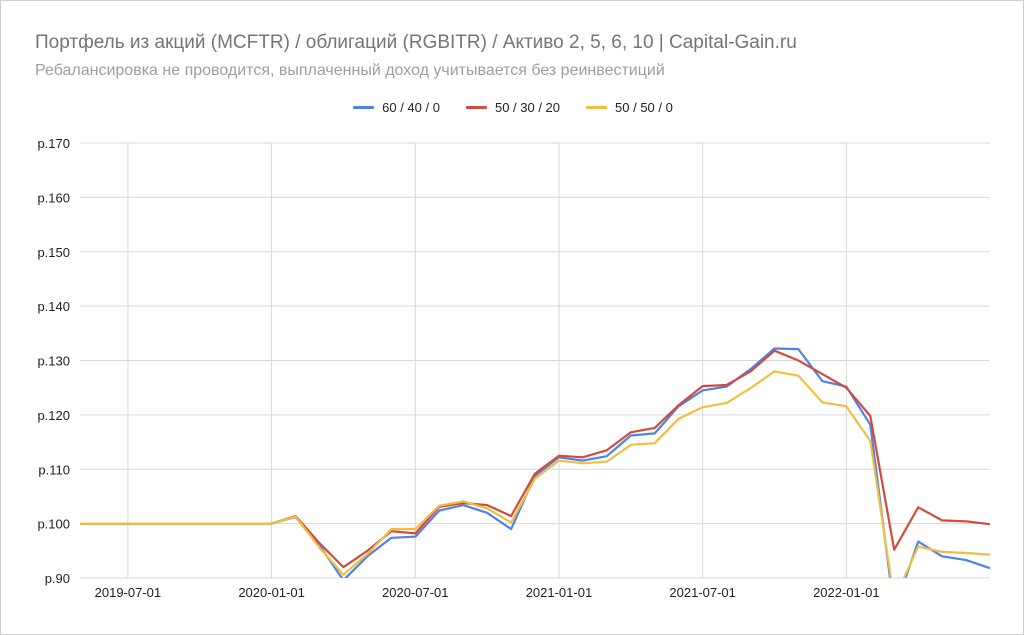 This screenshot has height=635, width=1024. I want to click on x-tick-label: 2021-07-01, so click(702, 592).